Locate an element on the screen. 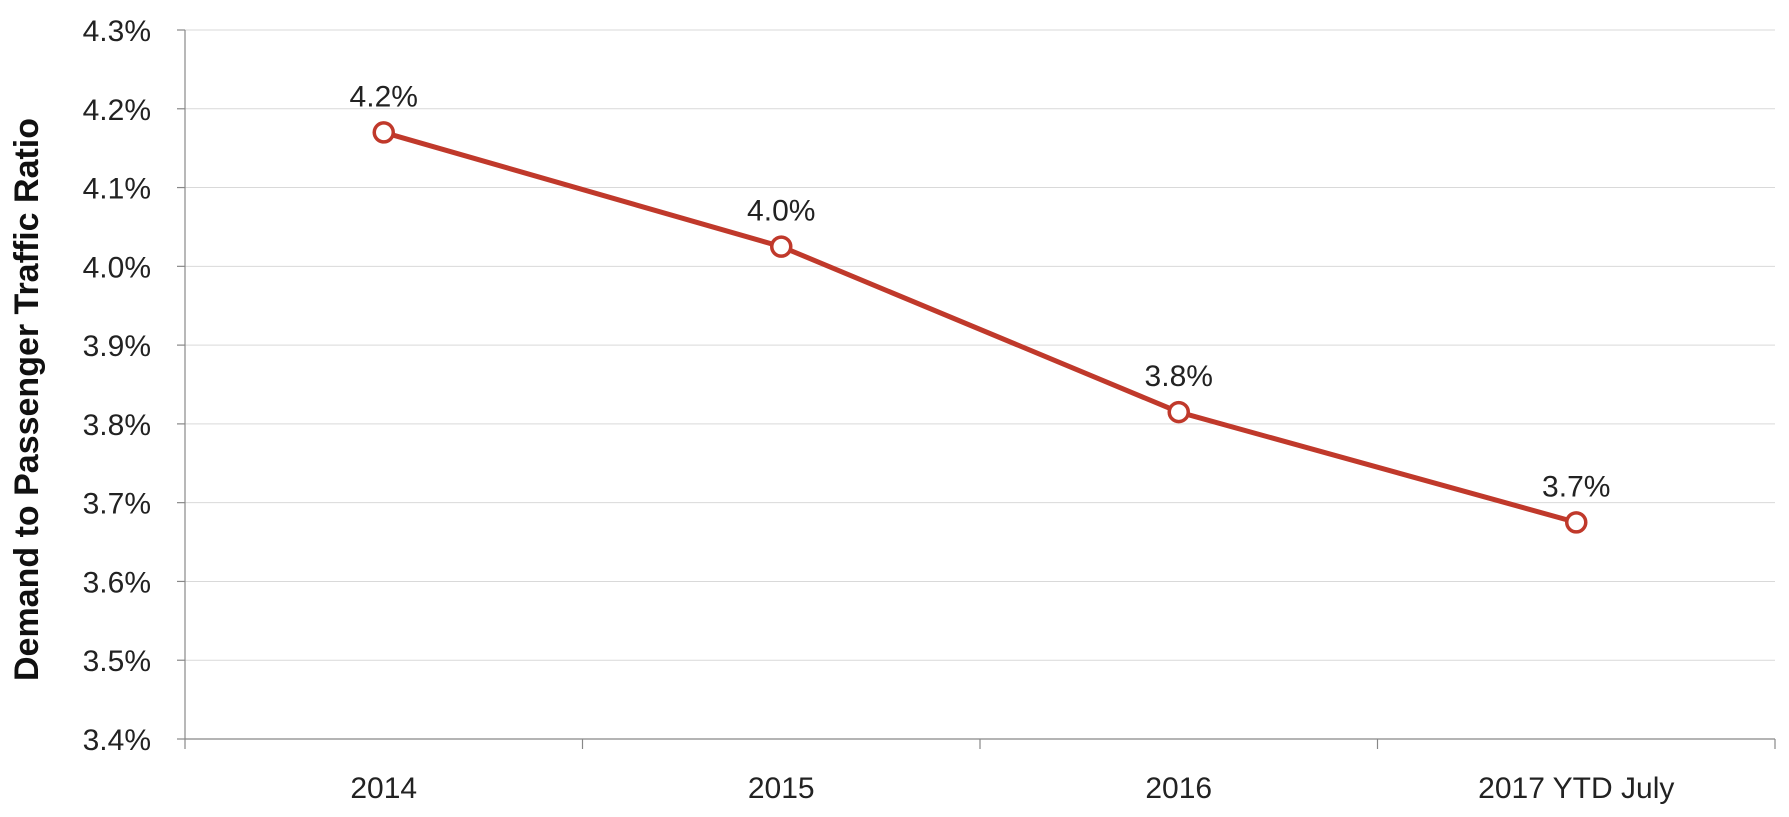  y-tick-labels: 3.4% 3.5% 3.6% 3.7% 3.8% 3.9% 4.0% 4.1% 4.2% 4.3% is located at coordinates (117, 386).